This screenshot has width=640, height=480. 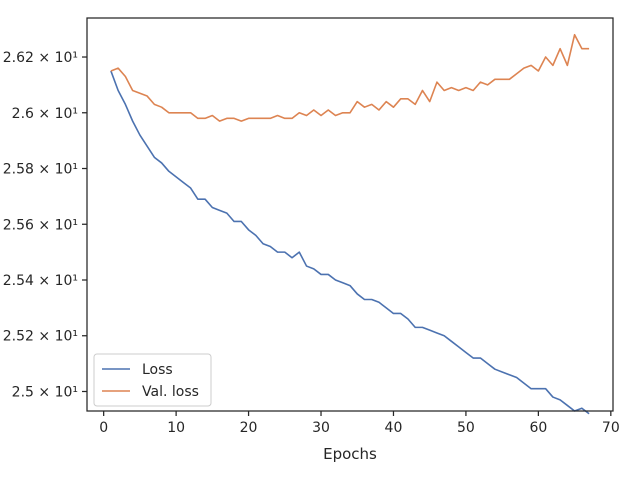 What do you see at coordinates (170, 392) in the screenshot?
I see `legend-label: Val. loss` at bounding box center [170, 392].